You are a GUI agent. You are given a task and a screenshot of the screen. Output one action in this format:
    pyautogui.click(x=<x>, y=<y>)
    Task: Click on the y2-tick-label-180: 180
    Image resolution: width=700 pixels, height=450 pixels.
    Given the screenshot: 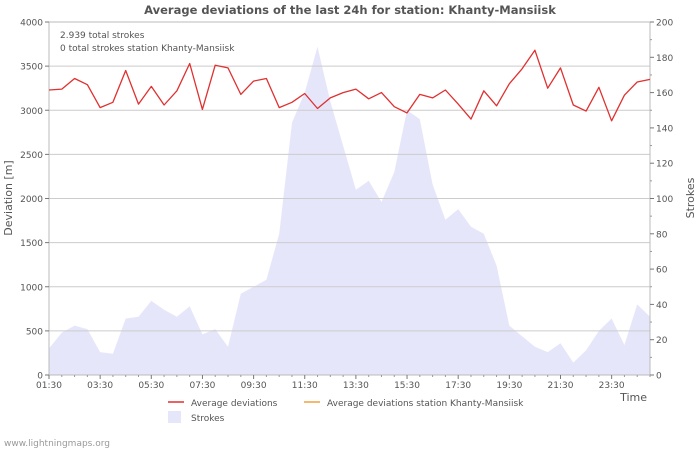 What is the action you would take?
    pyautogui.click(x=664, y=59)
    